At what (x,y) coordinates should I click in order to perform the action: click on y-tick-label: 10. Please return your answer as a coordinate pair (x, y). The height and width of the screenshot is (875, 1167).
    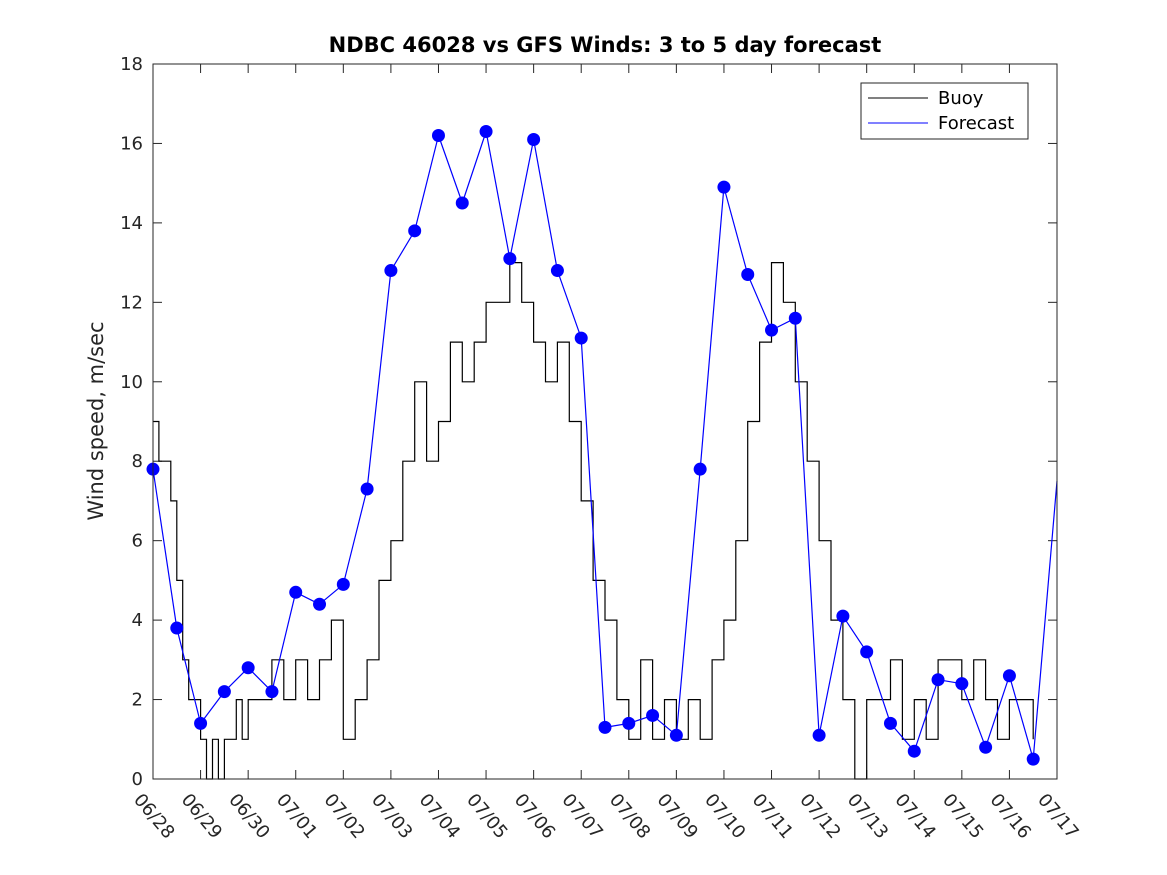
    Looking at the image, I should click on (131, 382).